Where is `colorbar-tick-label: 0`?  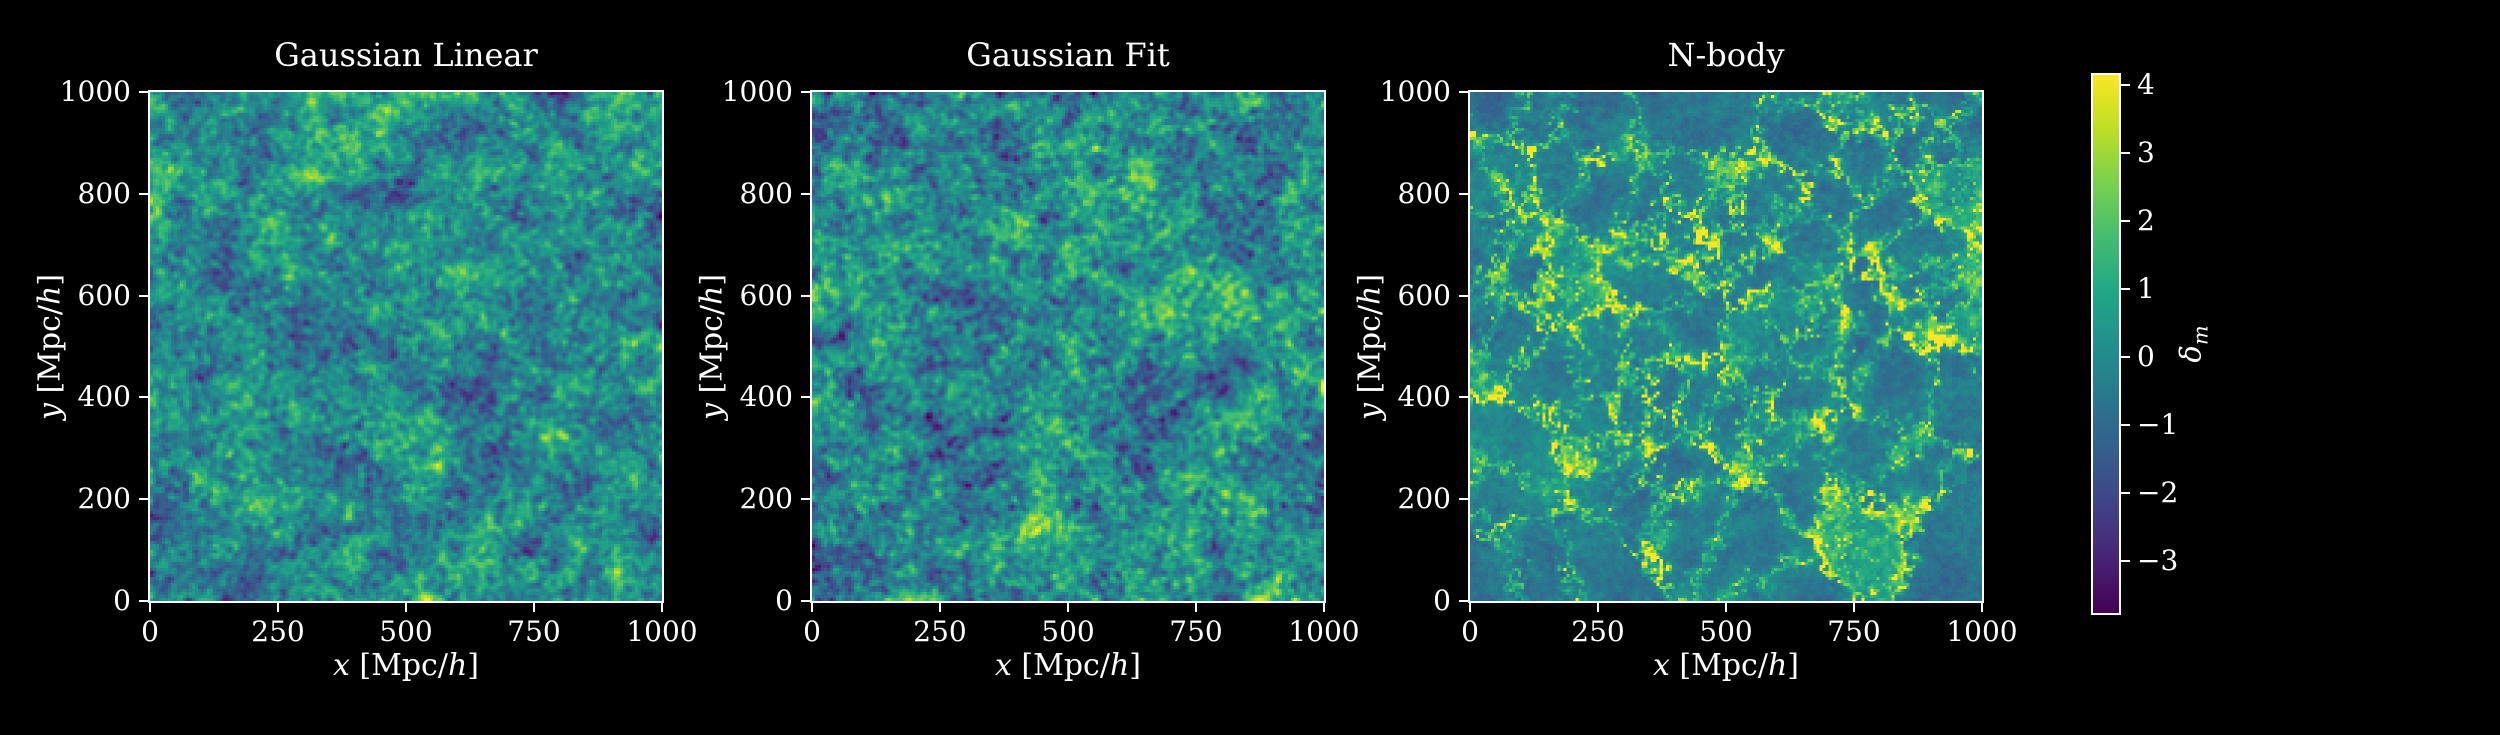
colorbar-tick-label: 0 is located at coordinates (2146, 356).